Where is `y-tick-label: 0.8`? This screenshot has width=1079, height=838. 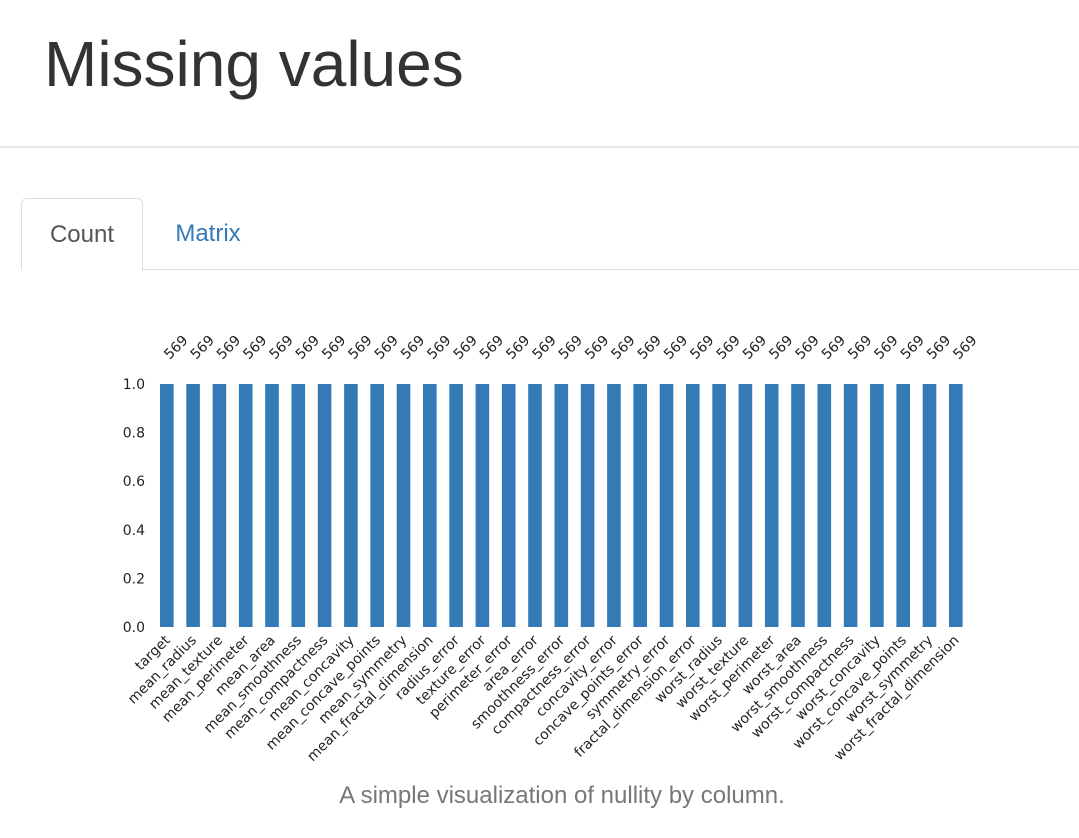
y-tick-label: 0.8 is located at coordinates (134, 434).